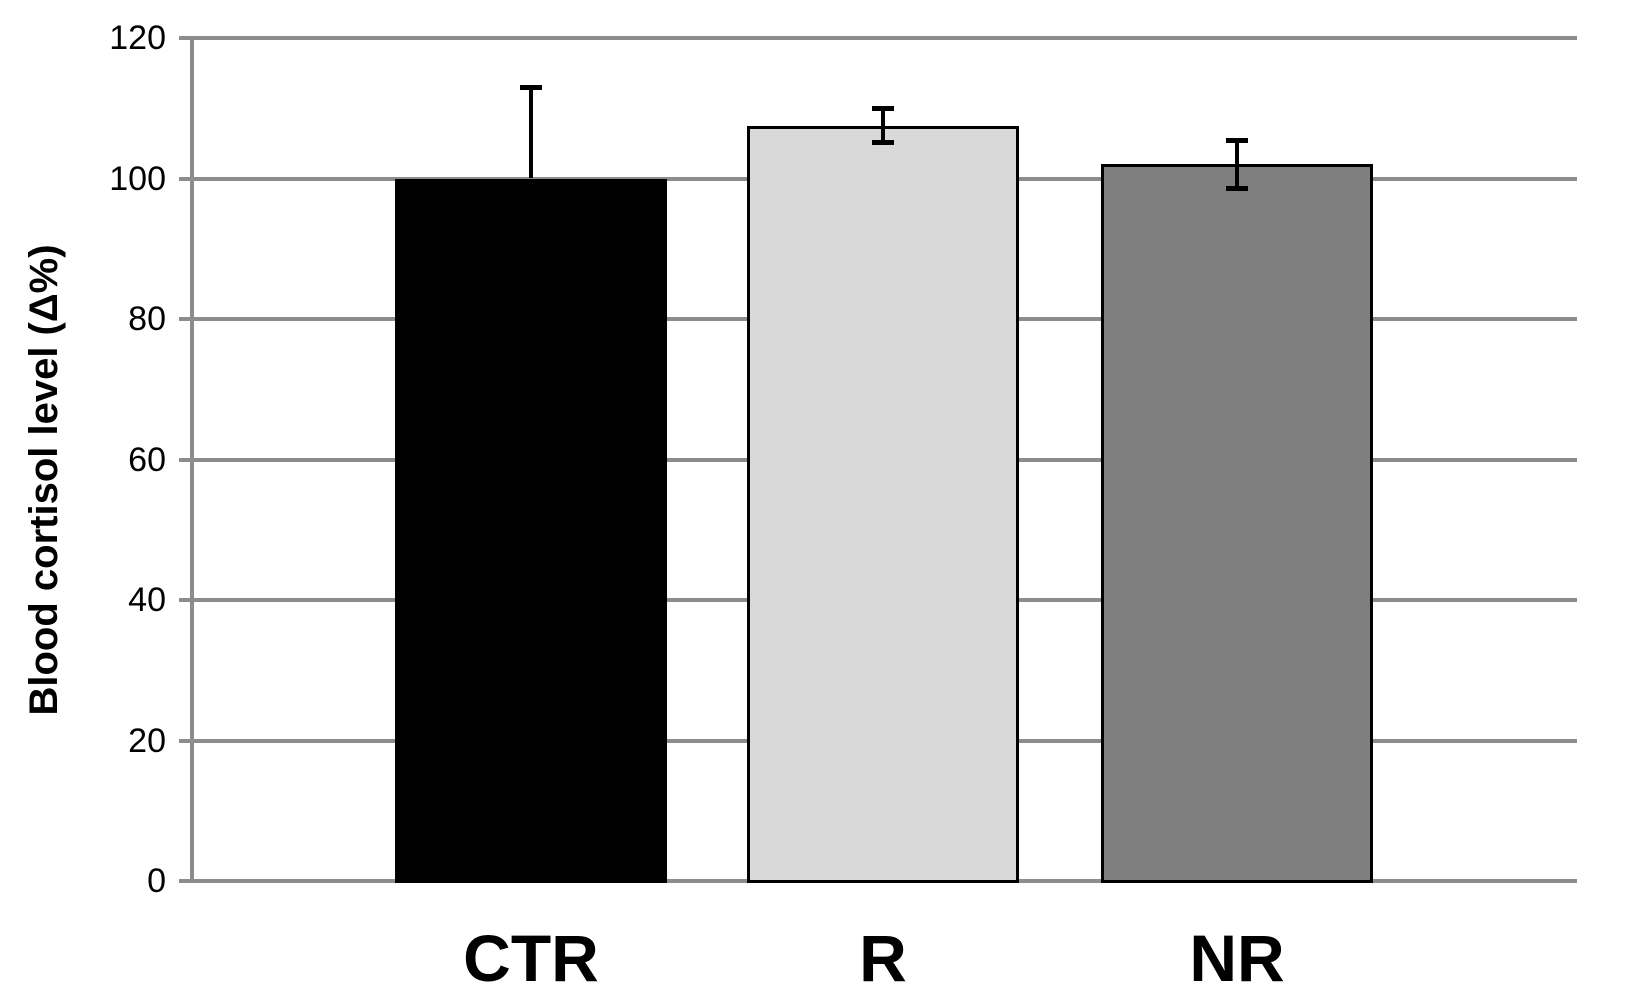 The image size is (1632, 1006). Describe the element at coordinates (1237, 523) in the screenshot. I see `bar-nr` at that location.